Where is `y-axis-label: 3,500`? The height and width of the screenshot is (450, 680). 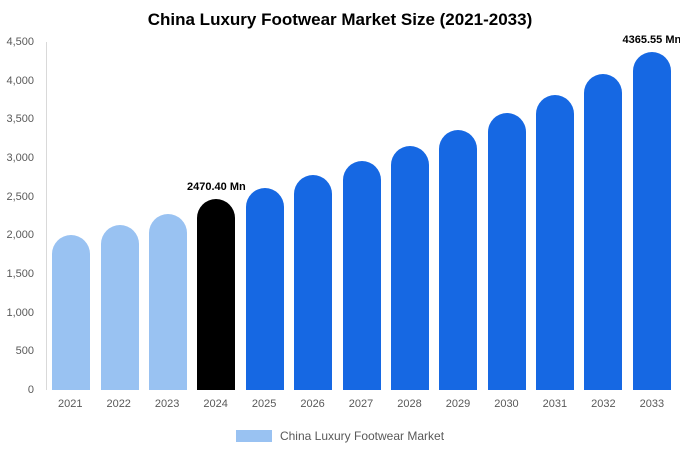 y-axis-label: 3,500 is located at coordinates (20, 119).